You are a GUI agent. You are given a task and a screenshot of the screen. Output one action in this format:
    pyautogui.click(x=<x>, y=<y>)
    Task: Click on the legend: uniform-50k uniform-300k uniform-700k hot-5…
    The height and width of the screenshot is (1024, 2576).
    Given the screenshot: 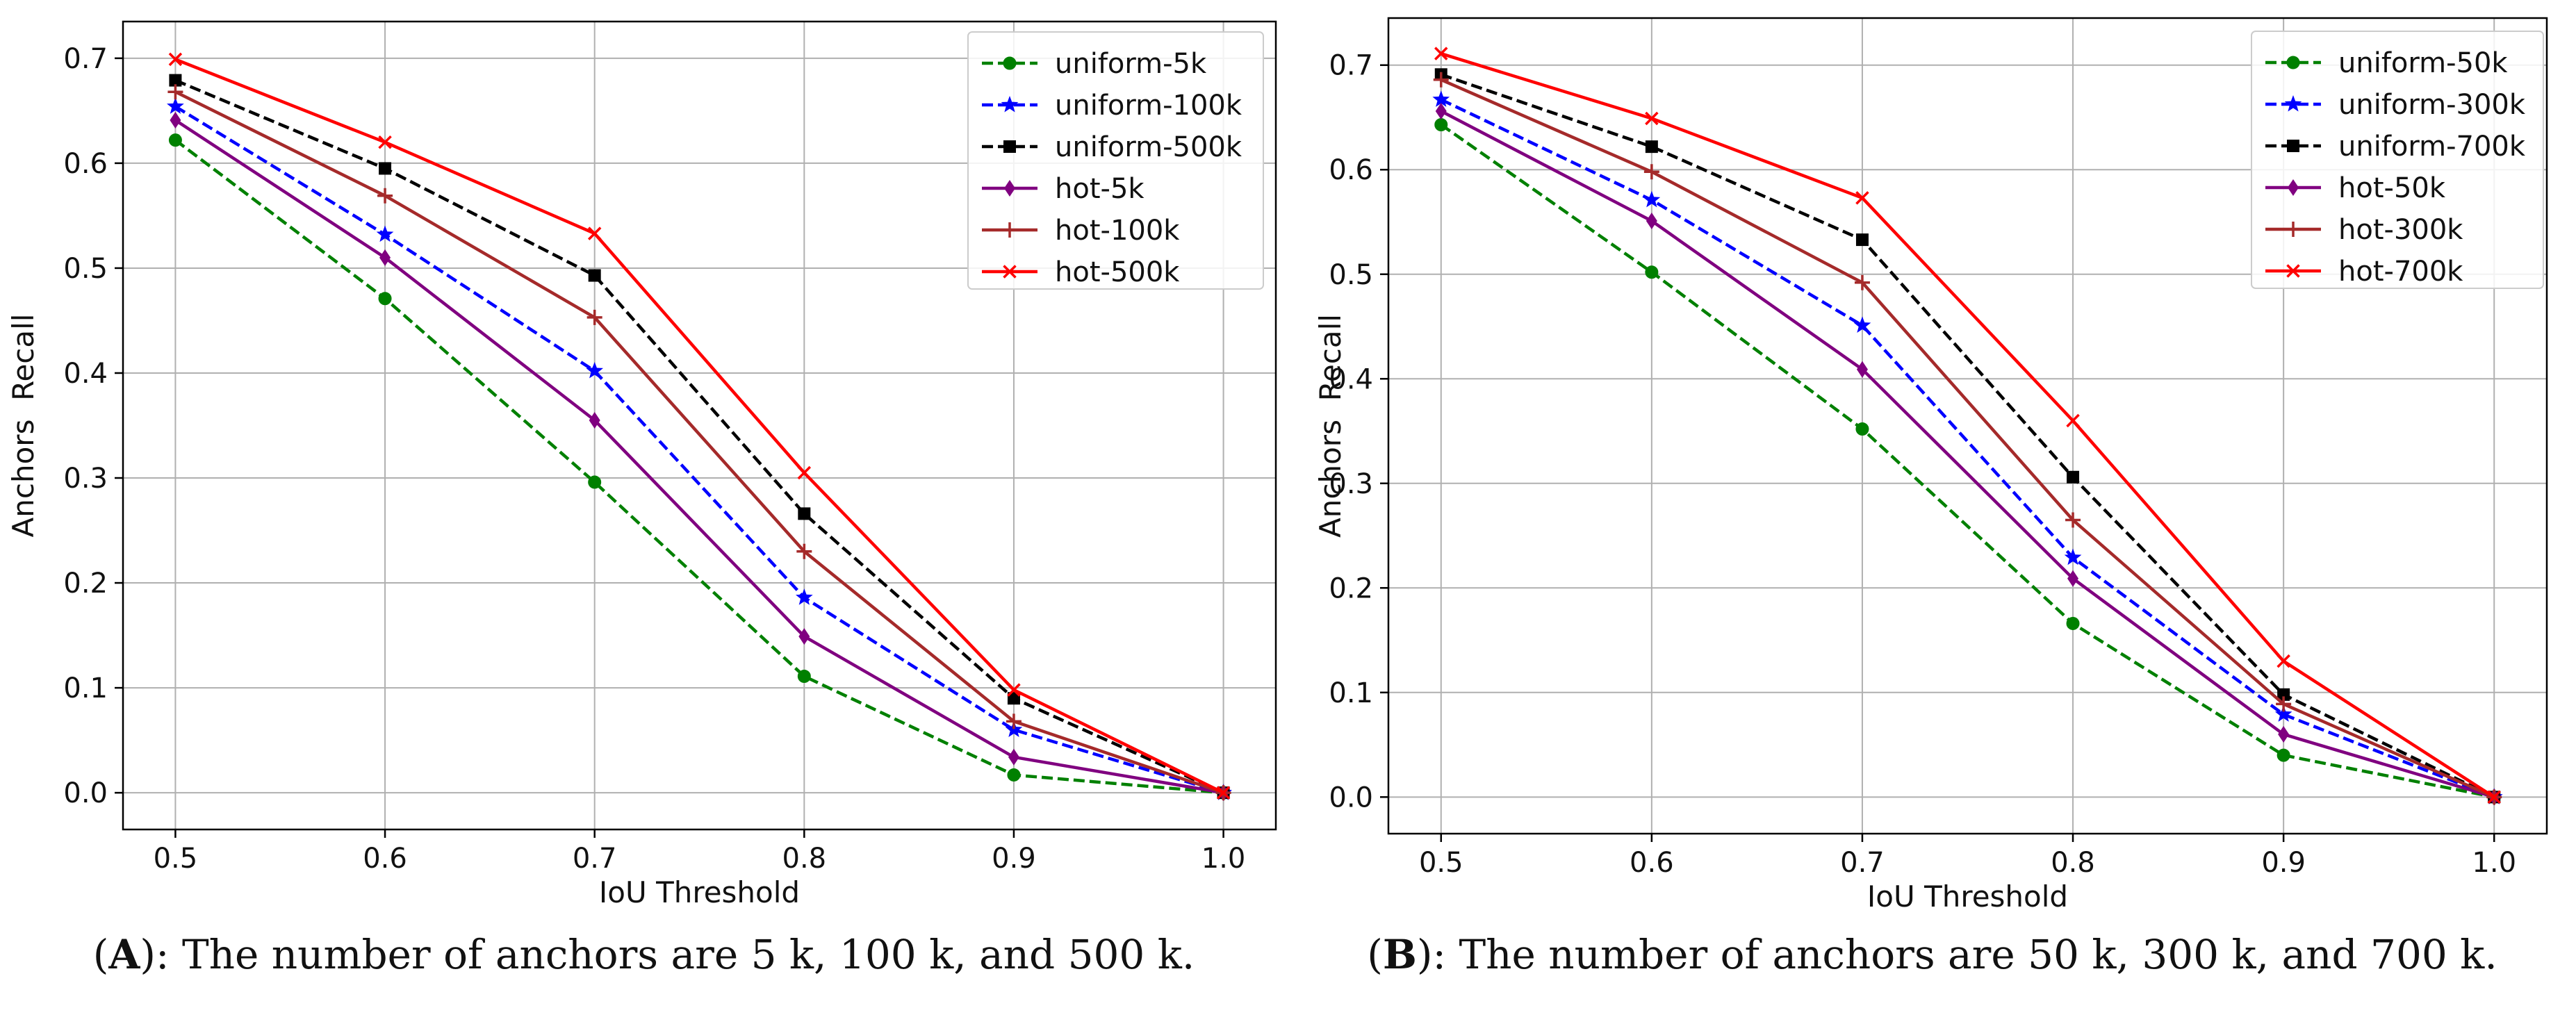 What is the action you would take?
    pyautogui.click(x=2397, y=160)
    